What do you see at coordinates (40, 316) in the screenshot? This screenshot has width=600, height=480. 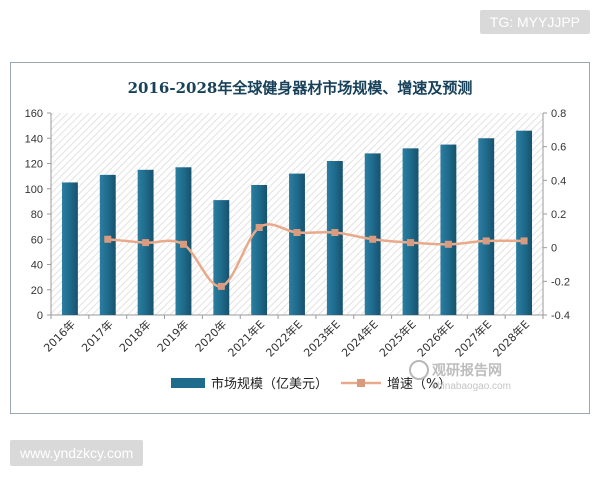 I see `y-left-tick-label: 0` at bounding box center [40, 316].